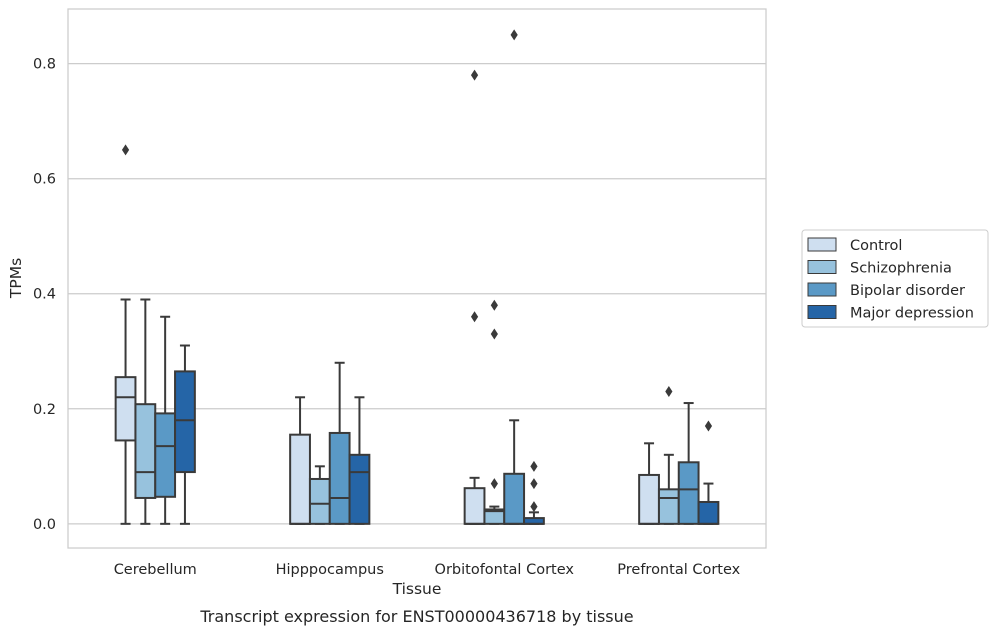 The width and height of the screenshot is (997, 634). Describe the element at coordinates (876, 246) in the screenshot. I see `legend-label: Control` at that location.